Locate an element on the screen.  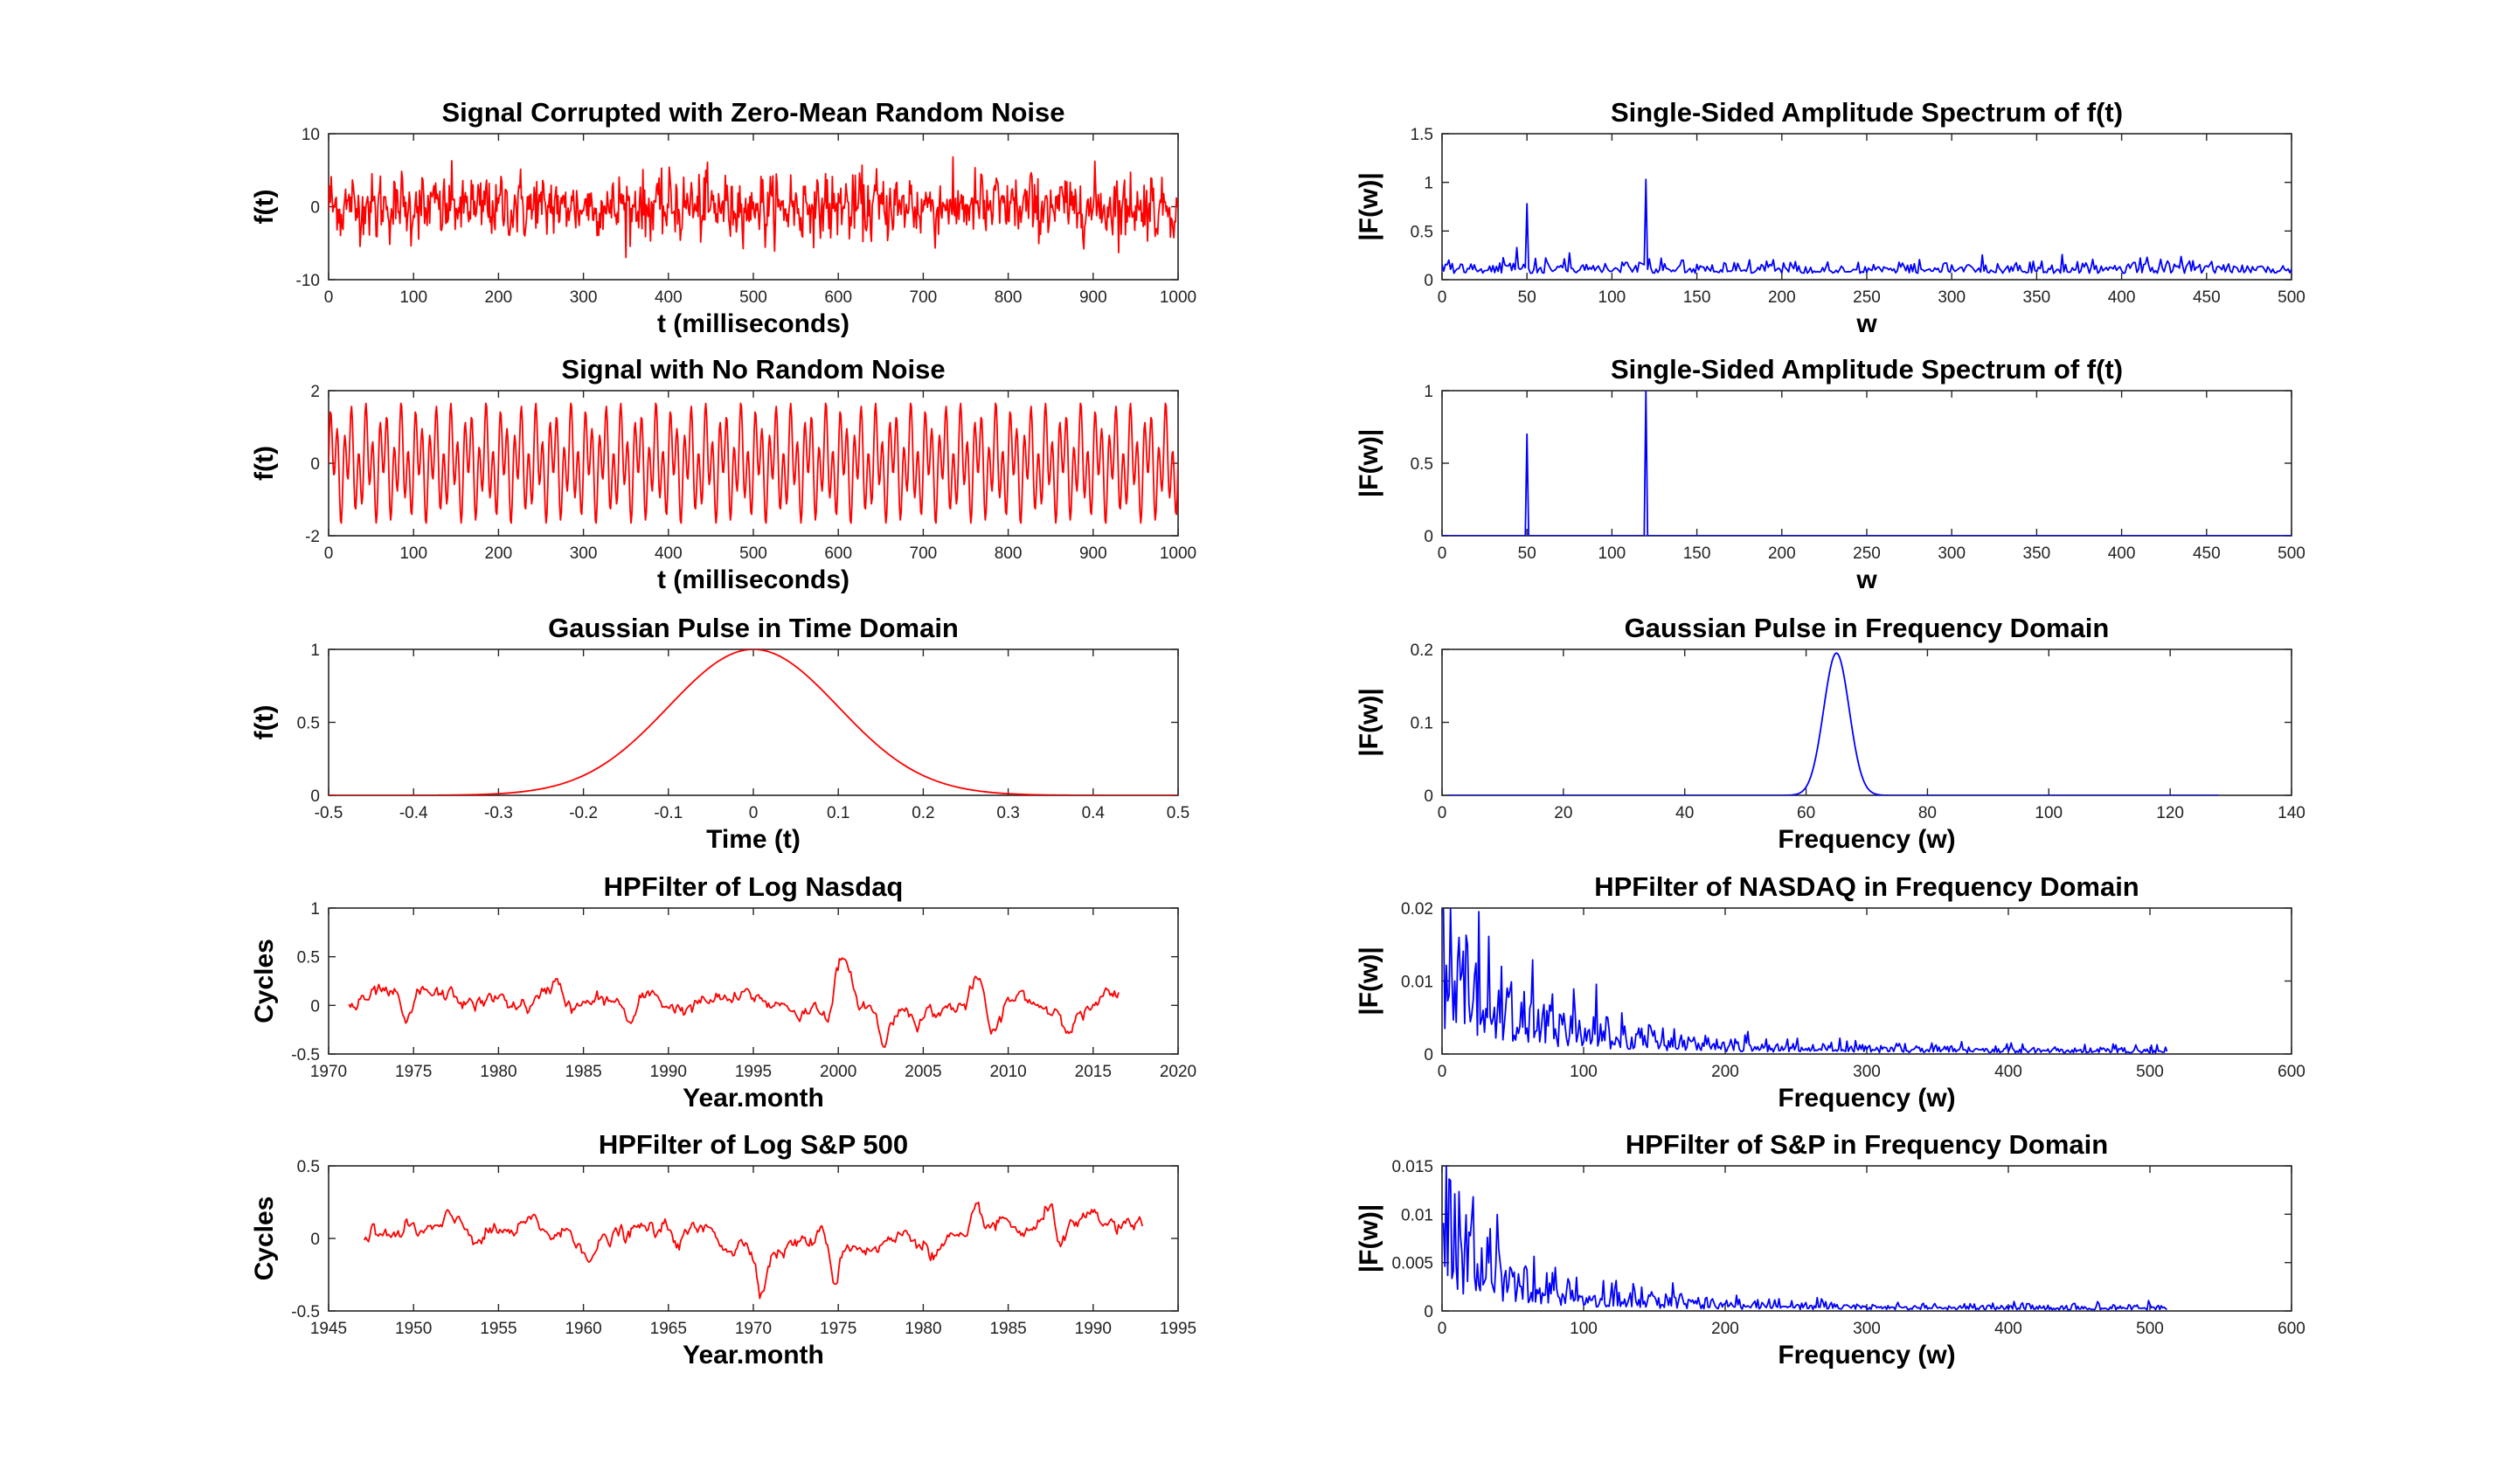
x-tick-label: 0.3 is located at coordinates (1007, 813).